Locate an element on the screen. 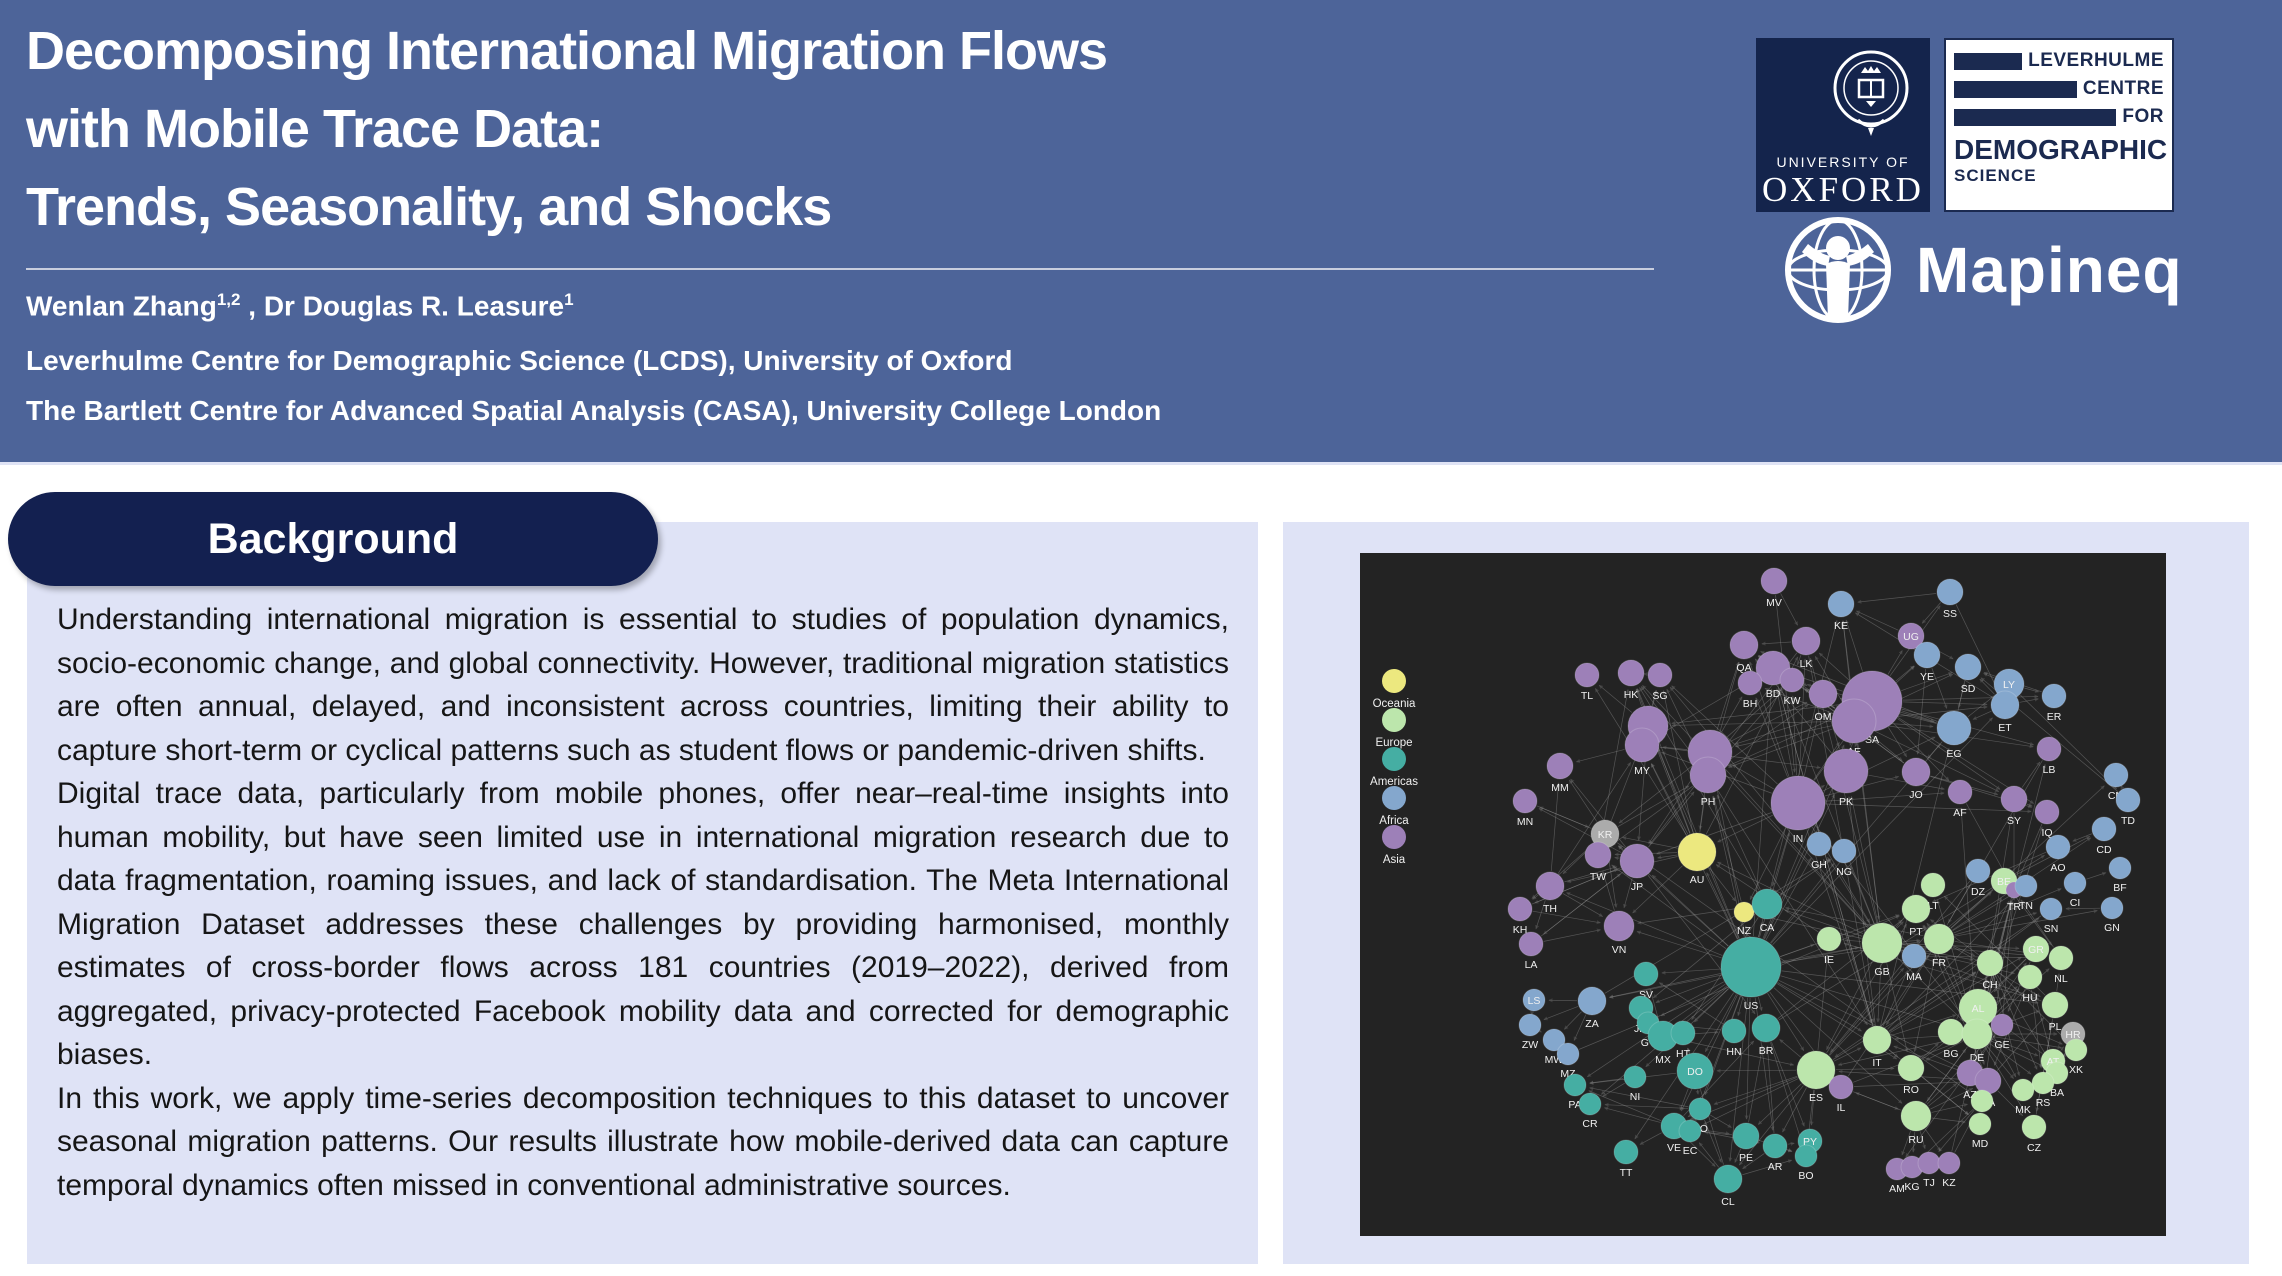 This screenshot has height=1276, width=2282. network-node-label-NG: NG is located at coordinates (1844, 872).